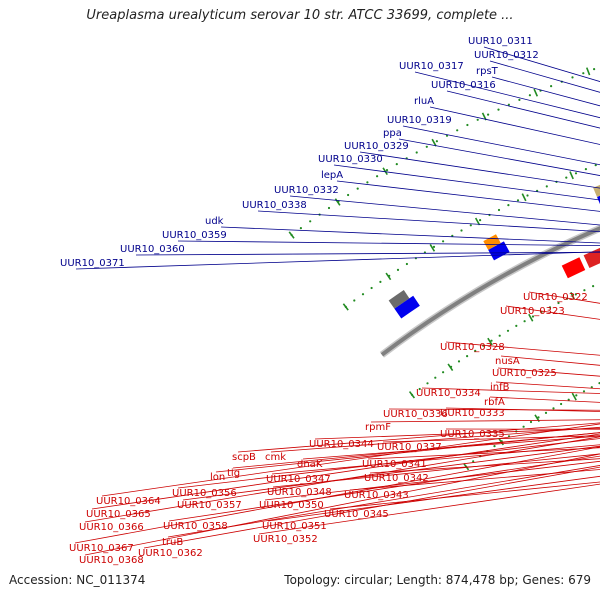  I want to click on reverse-gene-label: UUR10_0358, so click(195, 526).